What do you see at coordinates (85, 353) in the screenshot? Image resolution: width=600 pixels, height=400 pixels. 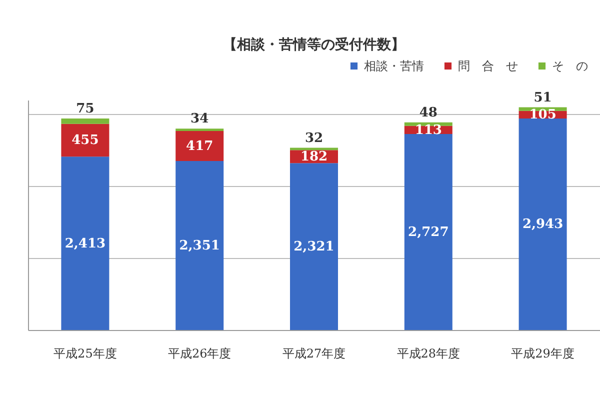 I see `x-tick-label: 平成25年度` at bounding box center [85, 353].